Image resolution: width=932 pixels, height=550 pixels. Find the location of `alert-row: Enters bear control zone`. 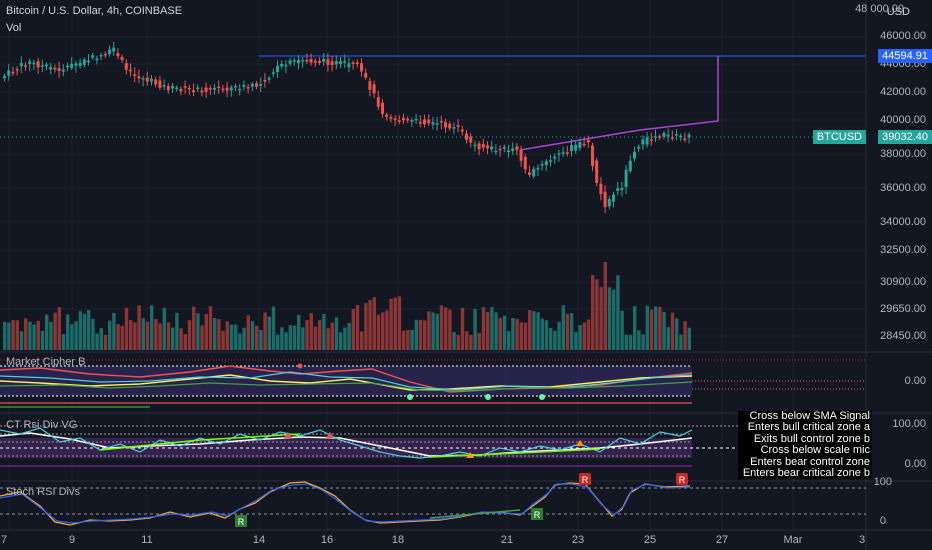

alert-row: Enters bear control zone is located at coordinates (810, 461).